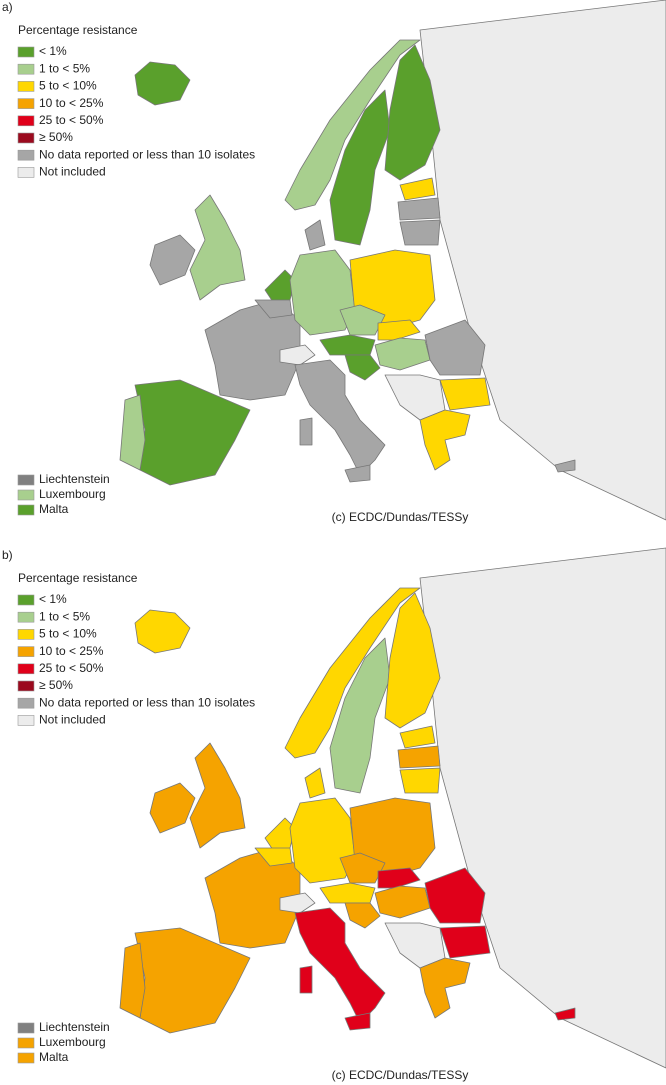 The height and width of the screenshot is (1085, 666). What do you see at coordinates (7, 555) in the screenshot?
I see `panel-label: b)` at bounding box center [7, 555].